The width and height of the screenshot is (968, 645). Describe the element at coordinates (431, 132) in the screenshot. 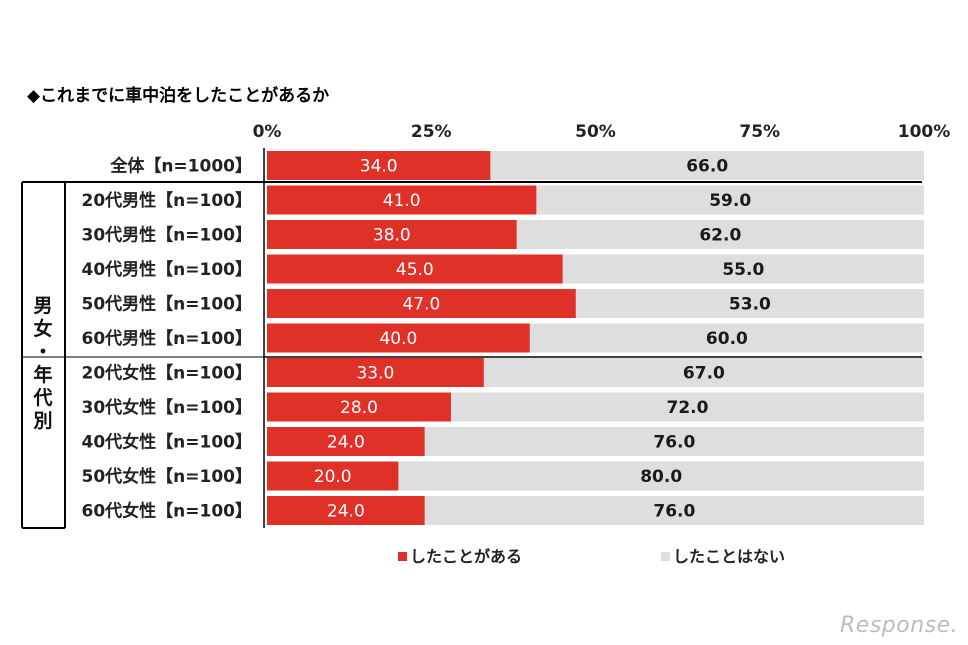

I see `x-tick-label: 25%` at that location.